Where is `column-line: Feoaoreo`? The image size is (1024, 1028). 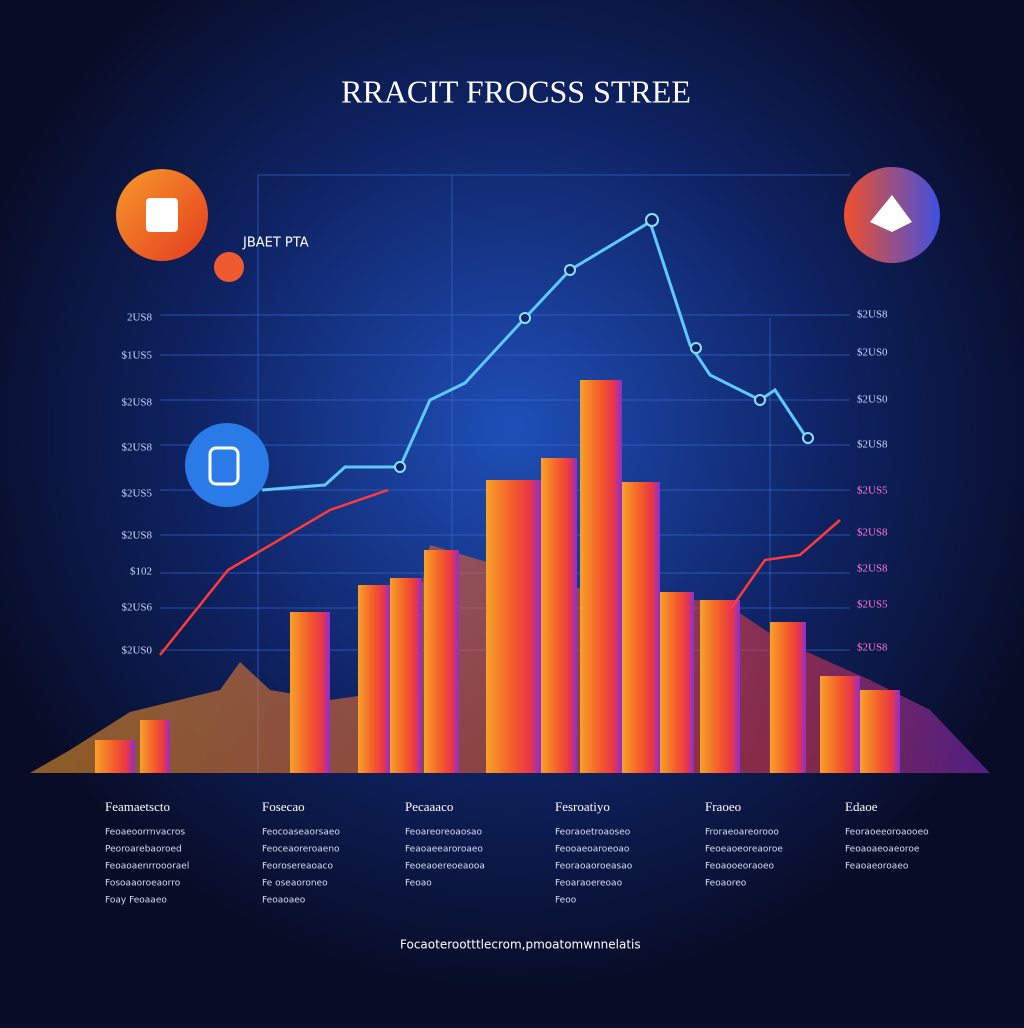
column-line: Feoaoreo is located at coordinates (726, 884).